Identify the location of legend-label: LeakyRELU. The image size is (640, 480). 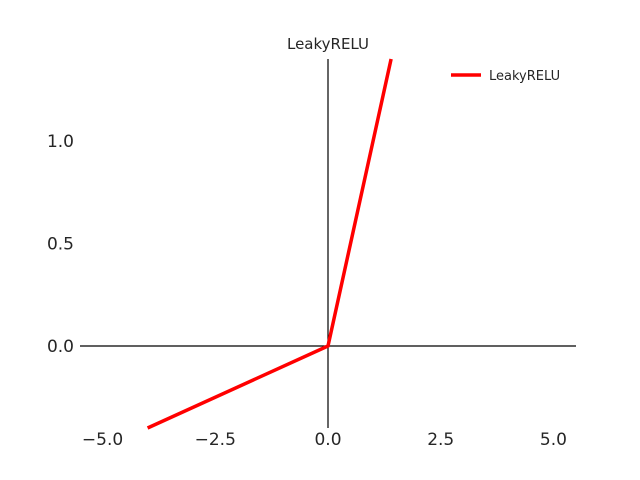
(524, 76).